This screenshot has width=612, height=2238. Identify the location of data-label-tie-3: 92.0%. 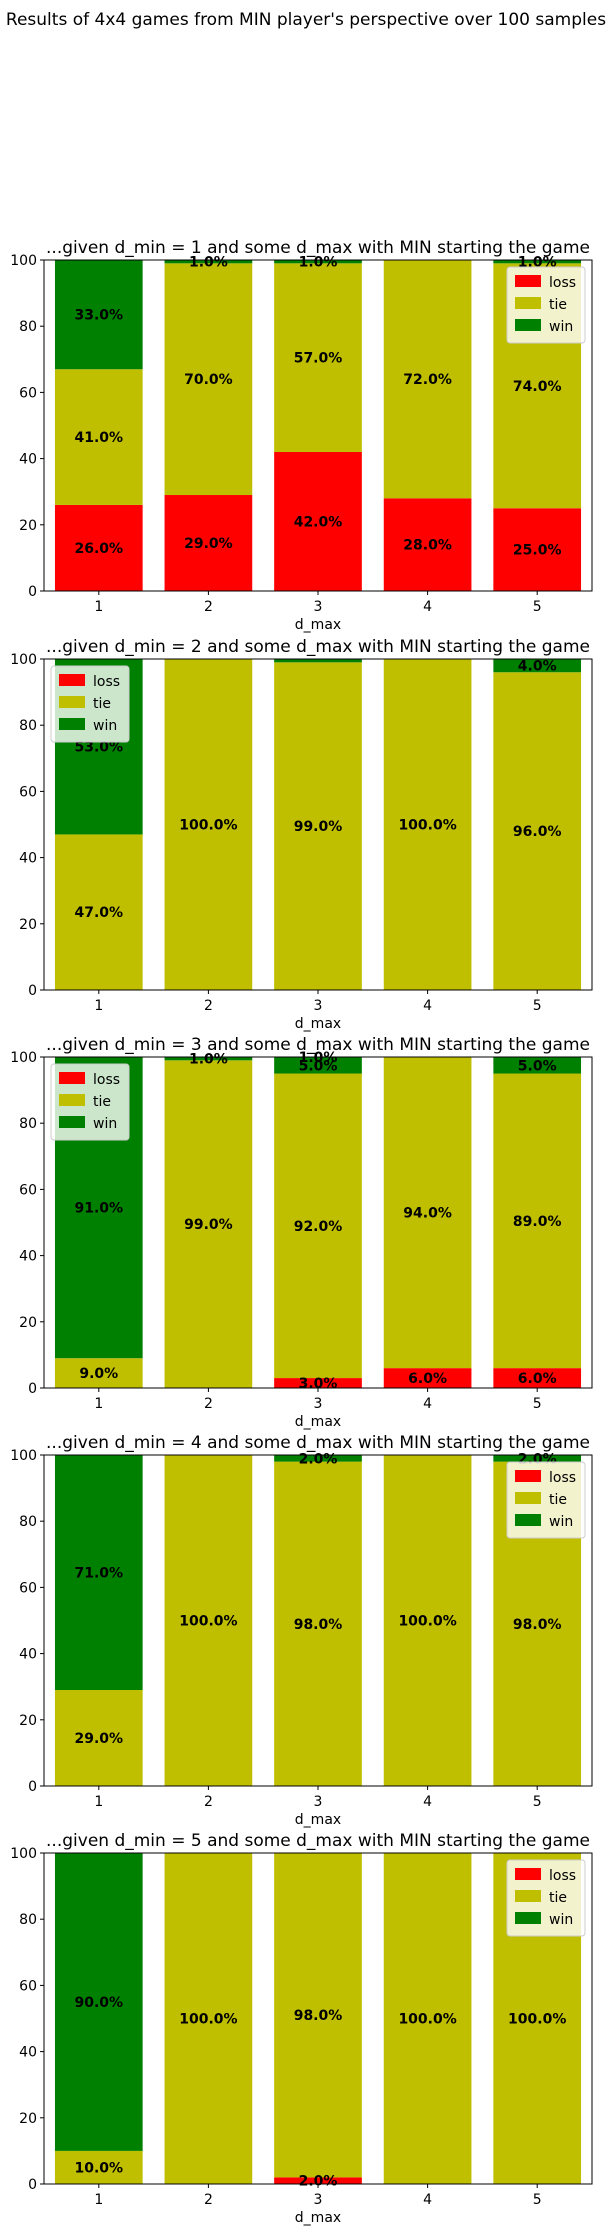
(318, 1227).